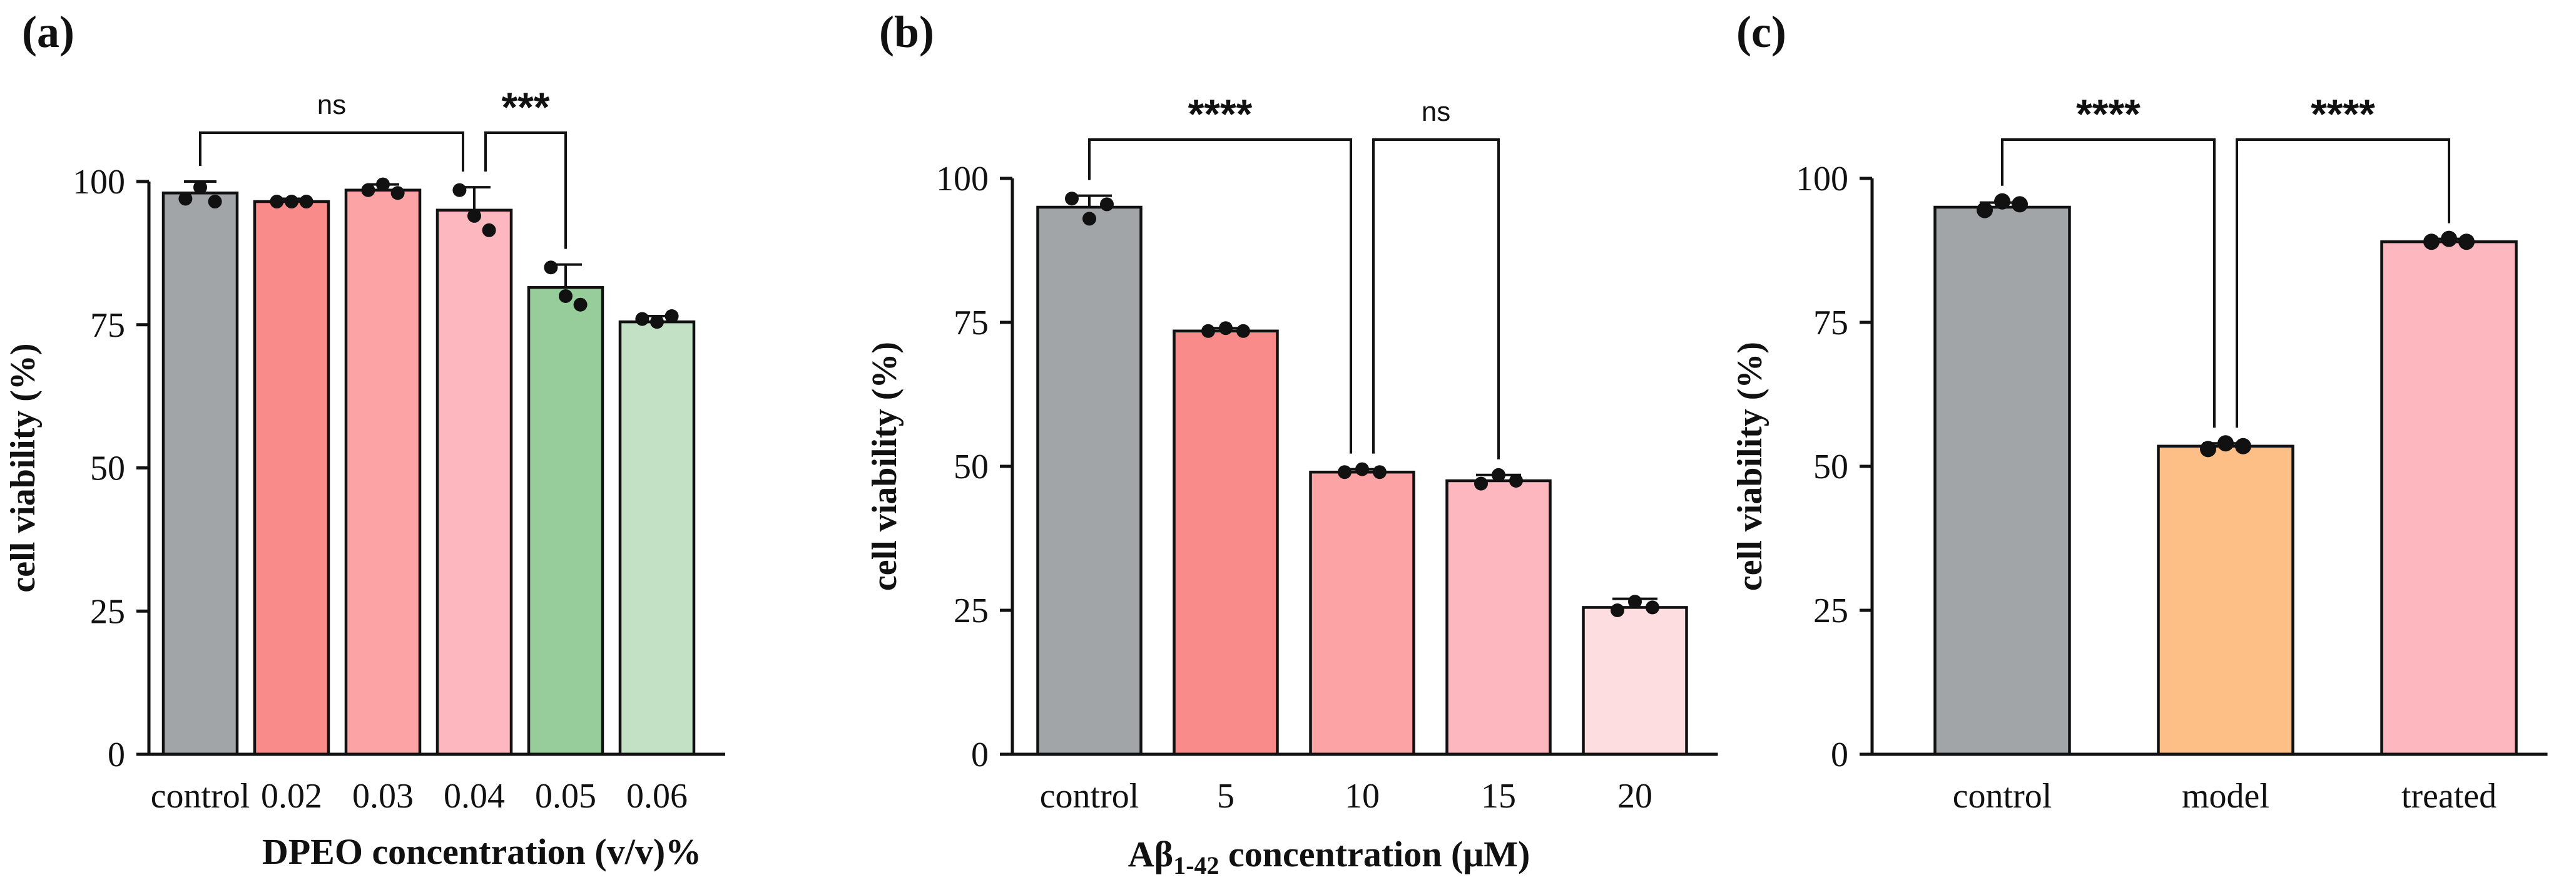 This screenshot has height=892, width=2576. What do you see at coordinates (1362, 796) in the screenshot?
I see `x-tick-label: 10` at bounding box center [1362, 796].